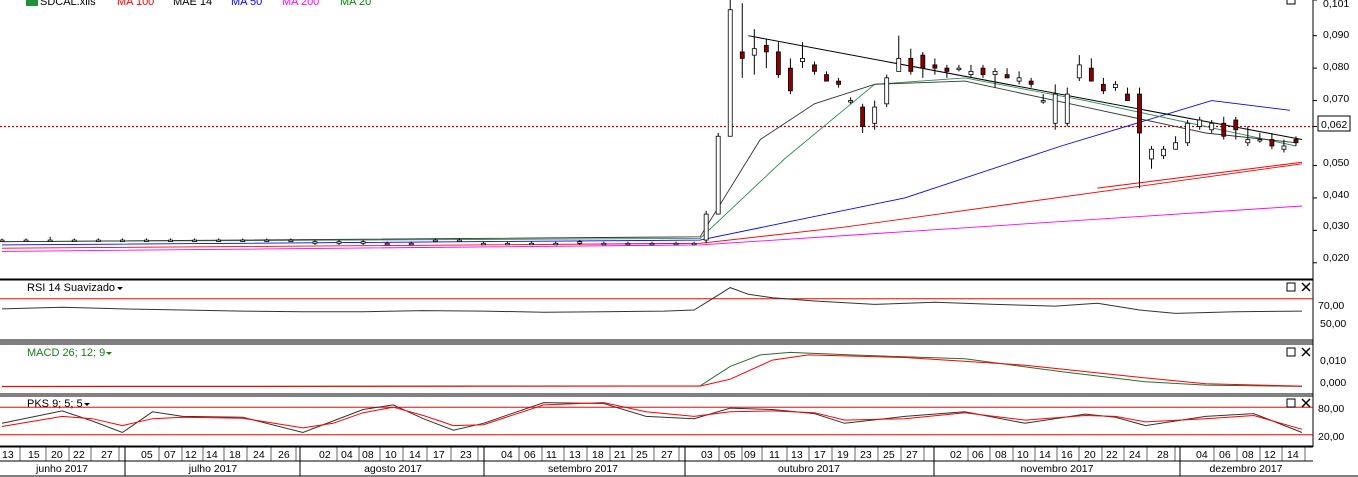  Describe the element at coordinates (750, 455) in the screenshot. I see `date-tick: 09` at that location.